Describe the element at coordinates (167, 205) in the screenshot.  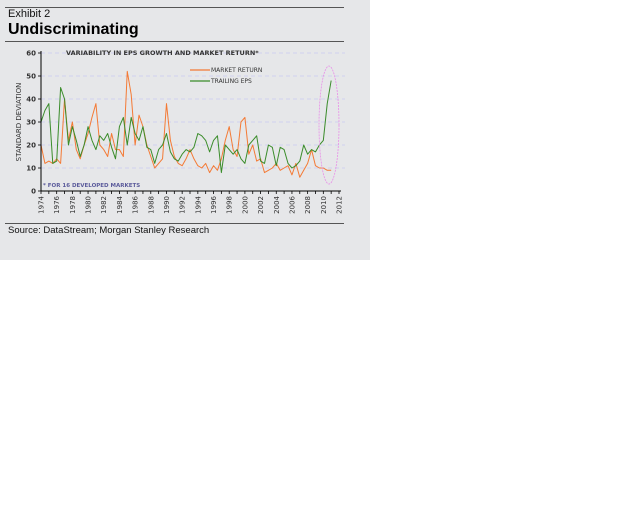
I see `x-tick-label: 1990` at that location.